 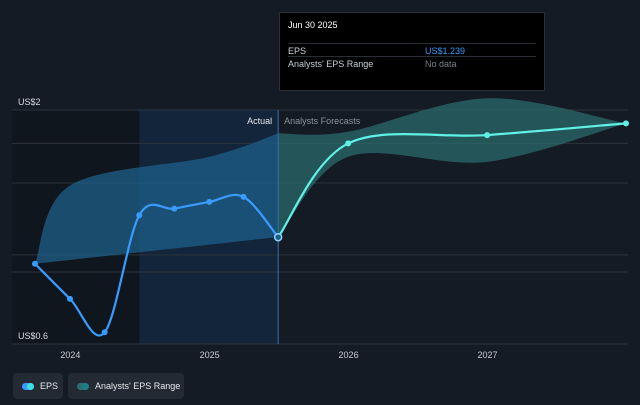 What do you see at coordinates (331, 64) in the screenshot?
I see `tooltip-range-label: Analysts' EPS Range` at bounding box center [331, 64].